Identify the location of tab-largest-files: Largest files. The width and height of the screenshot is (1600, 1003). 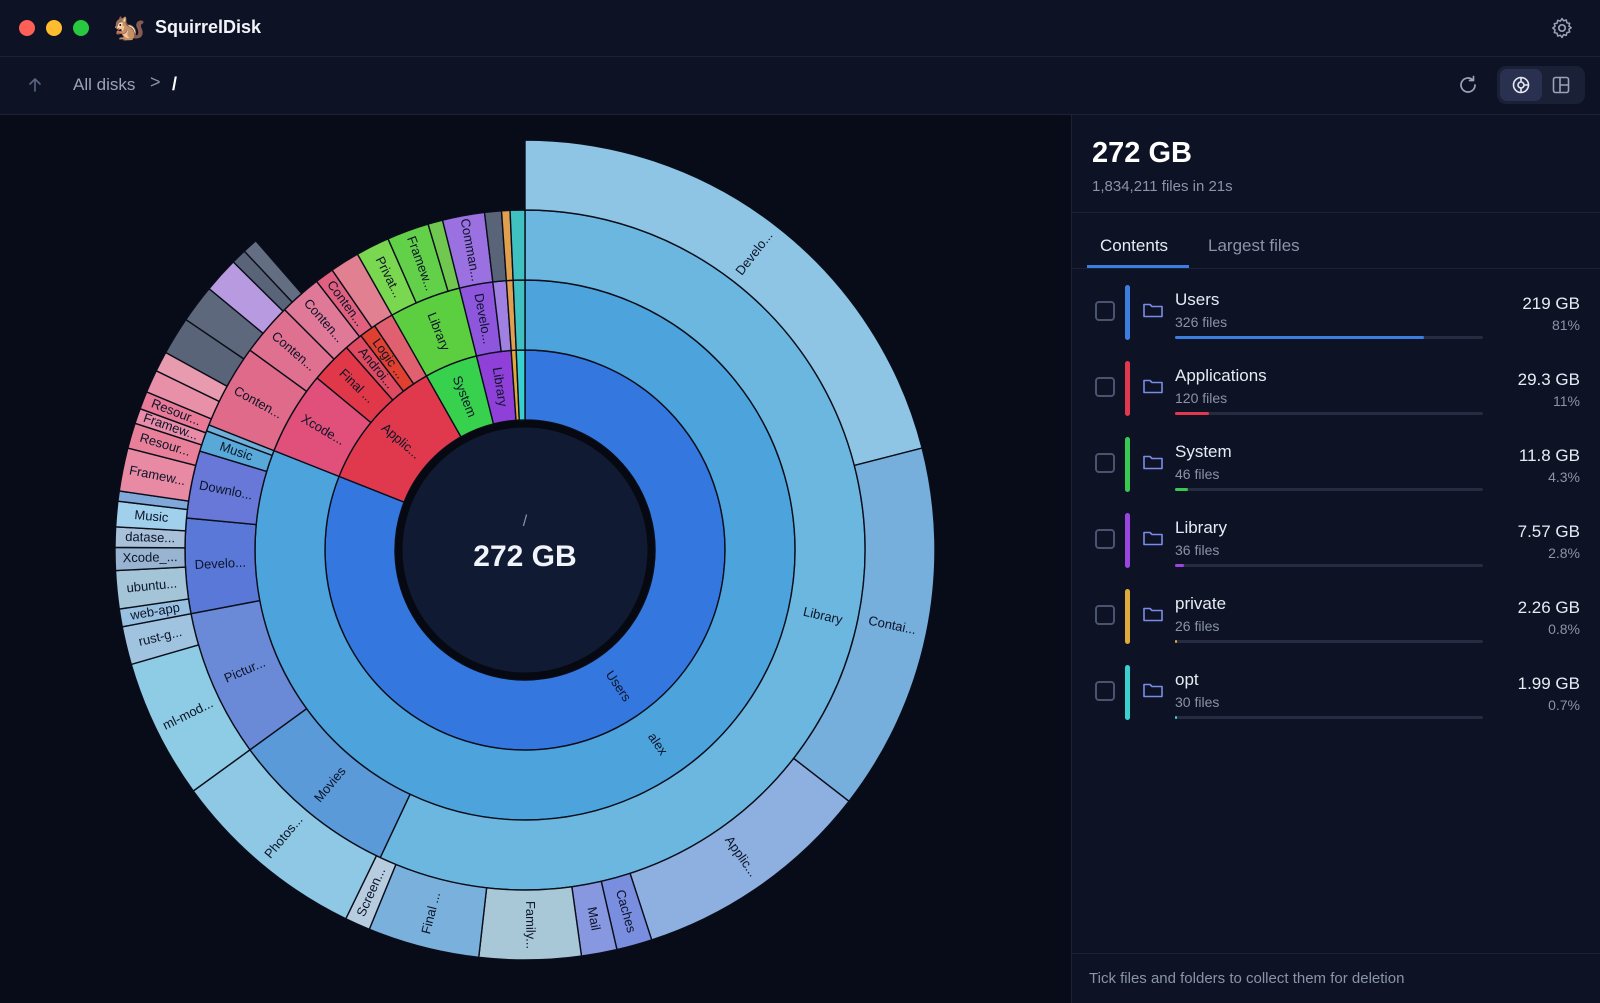
(1254, 245).